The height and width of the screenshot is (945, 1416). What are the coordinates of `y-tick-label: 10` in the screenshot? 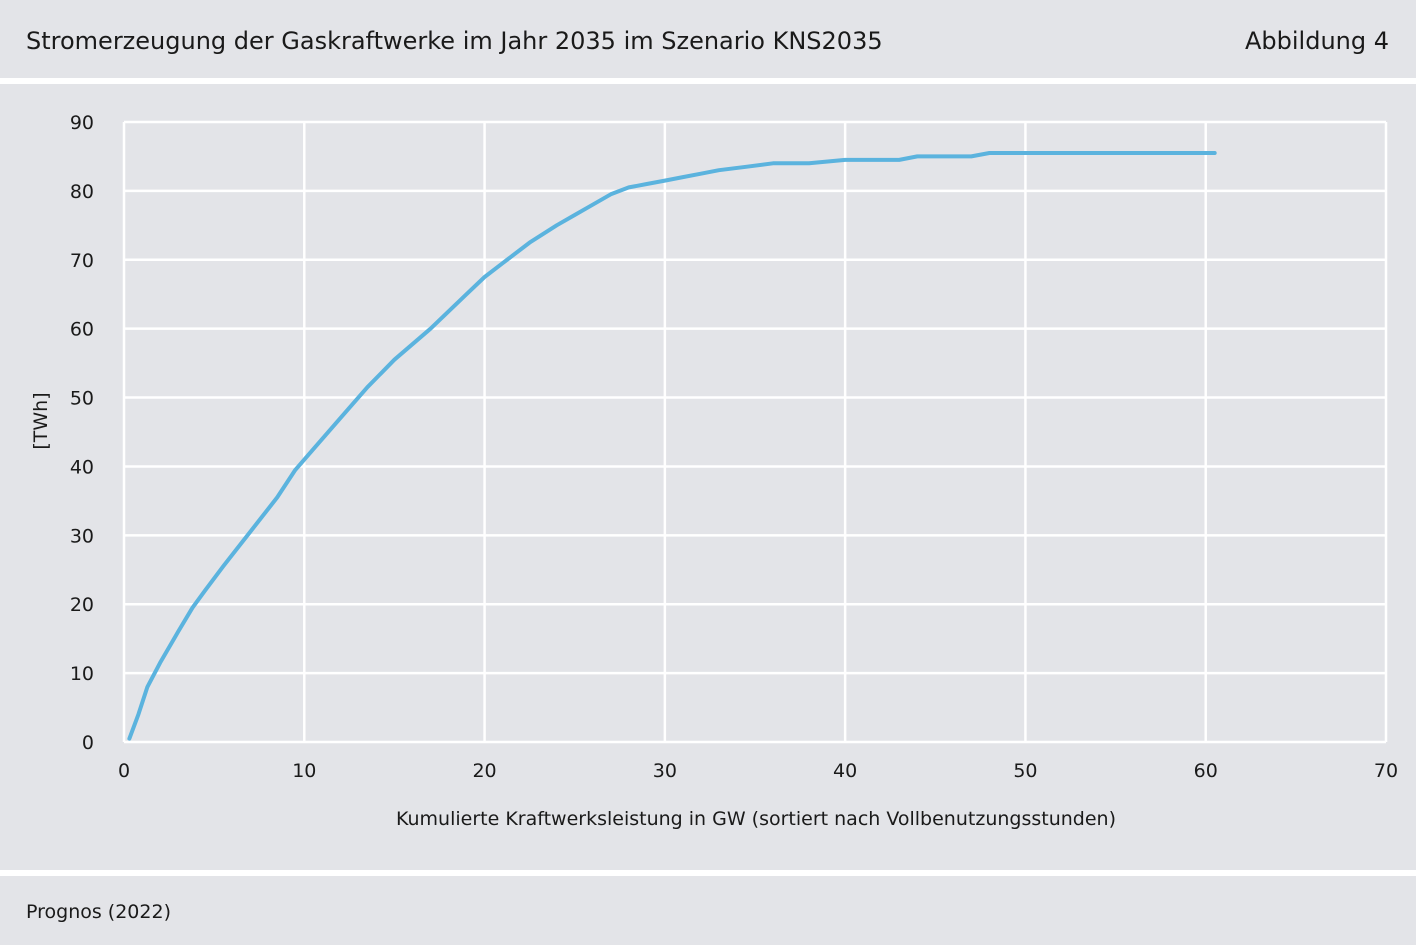 It's located at (82, 674).